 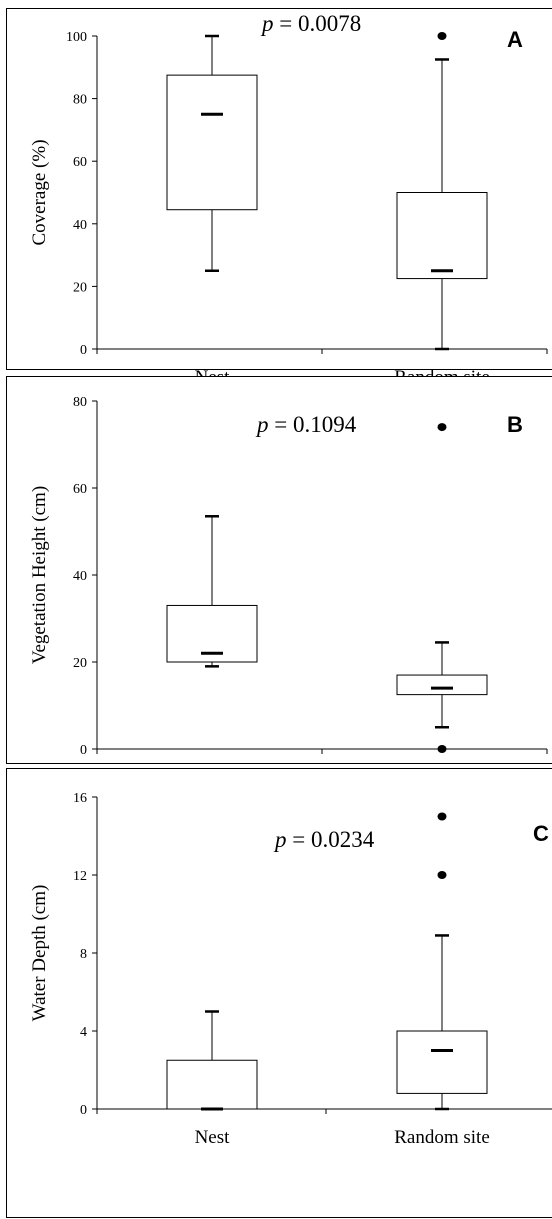 I want to click on p-value-text: = 0.0234, so click(x=331, y=839).